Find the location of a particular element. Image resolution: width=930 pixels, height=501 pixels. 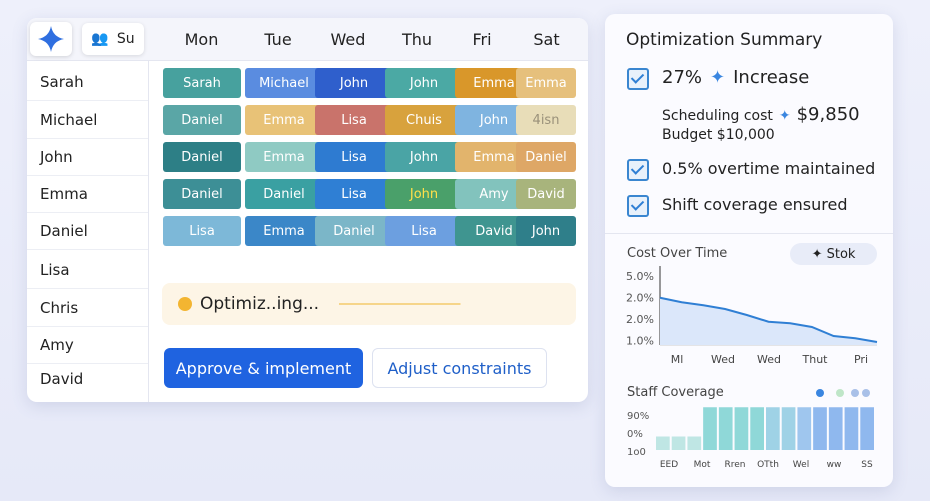

approve-button: Approve & implement is located at coordinates (263, 368).